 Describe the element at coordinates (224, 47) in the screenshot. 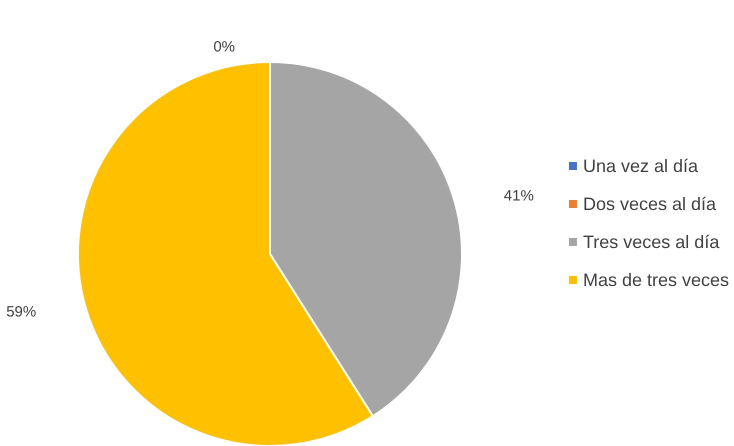

I see `text: 0%` at that location.